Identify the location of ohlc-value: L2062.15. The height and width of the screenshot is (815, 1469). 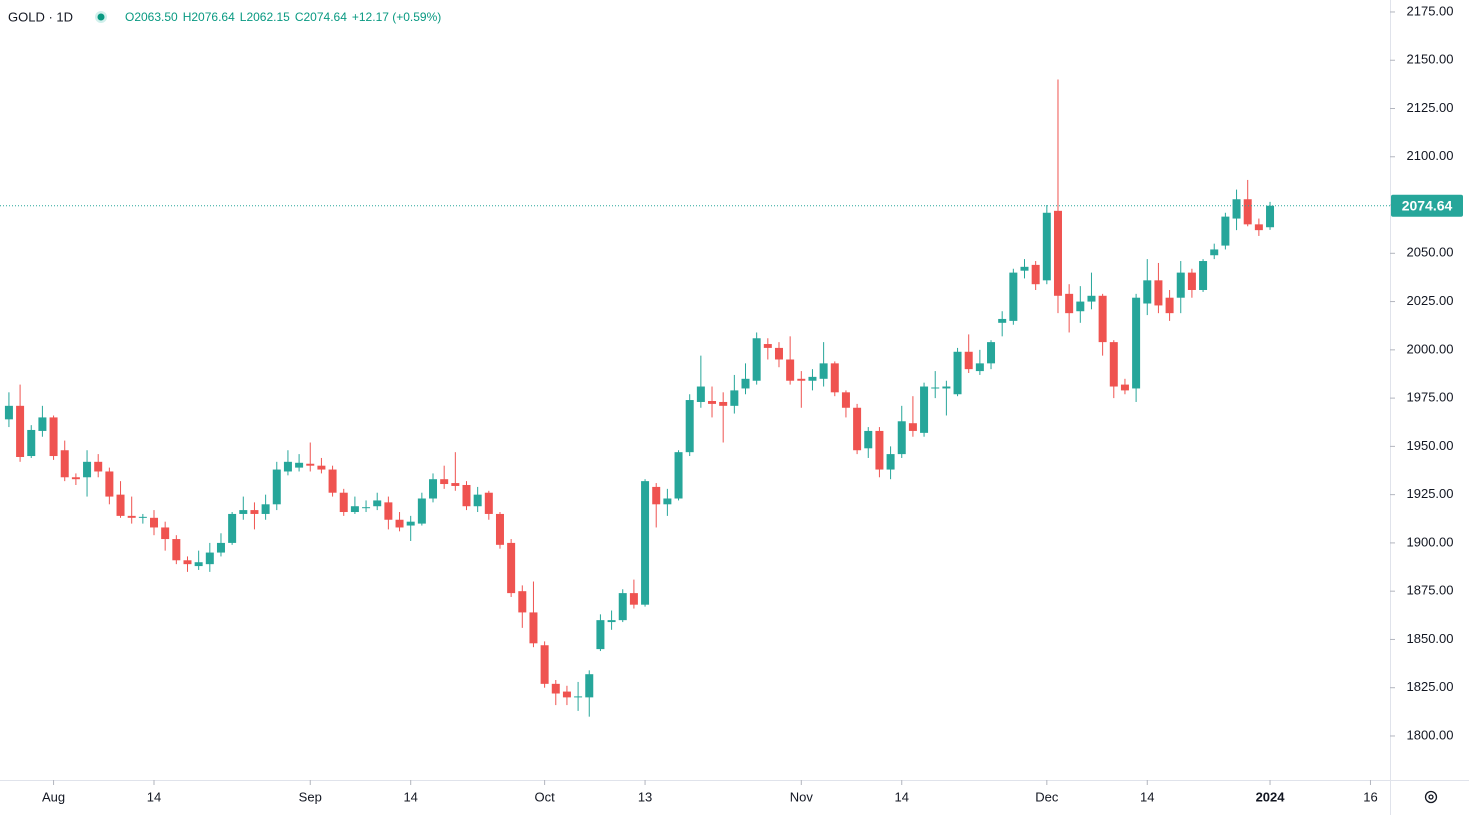
(265, 17).